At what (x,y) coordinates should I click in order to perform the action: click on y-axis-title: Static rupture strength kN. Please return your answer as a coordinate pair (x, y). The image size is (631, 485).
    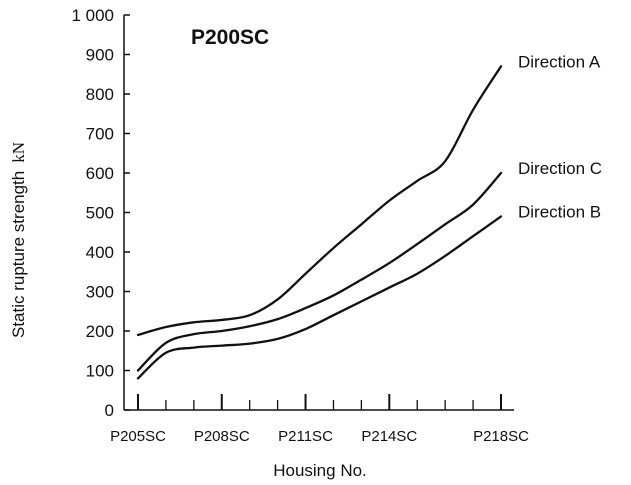
    Looking at the image, I should click on (18, 240).